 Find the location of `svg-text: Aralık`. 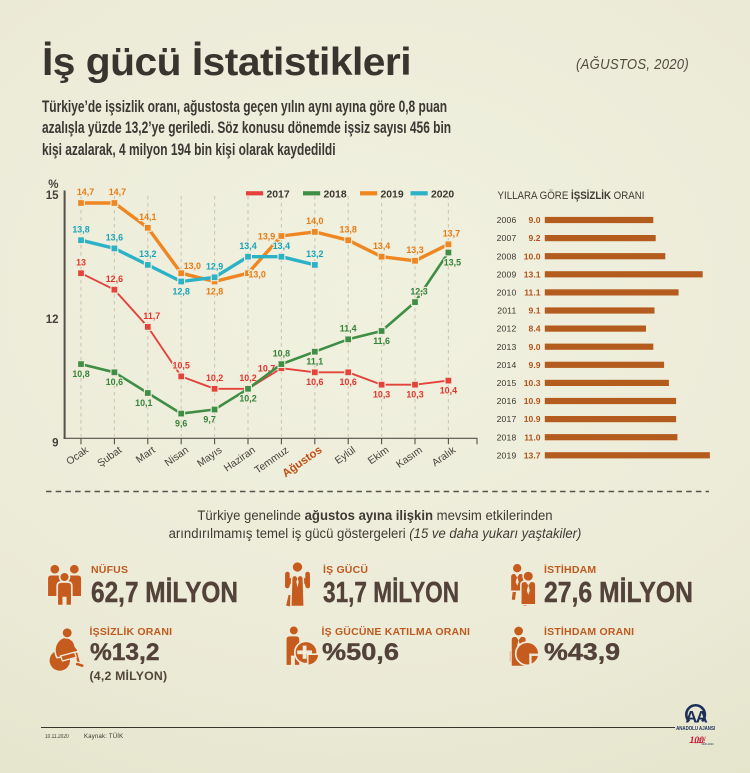

svg-text: Aralık is located at coordinates (444, 456).